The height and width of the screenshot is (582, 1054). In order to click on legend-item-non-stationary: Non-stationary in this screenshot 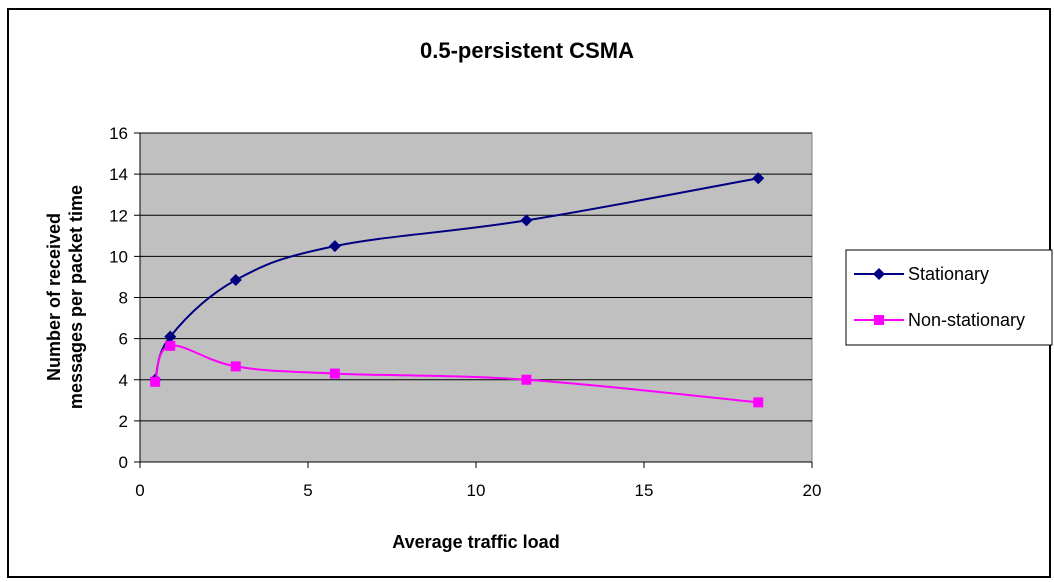, I will do `click(939, 320)`.